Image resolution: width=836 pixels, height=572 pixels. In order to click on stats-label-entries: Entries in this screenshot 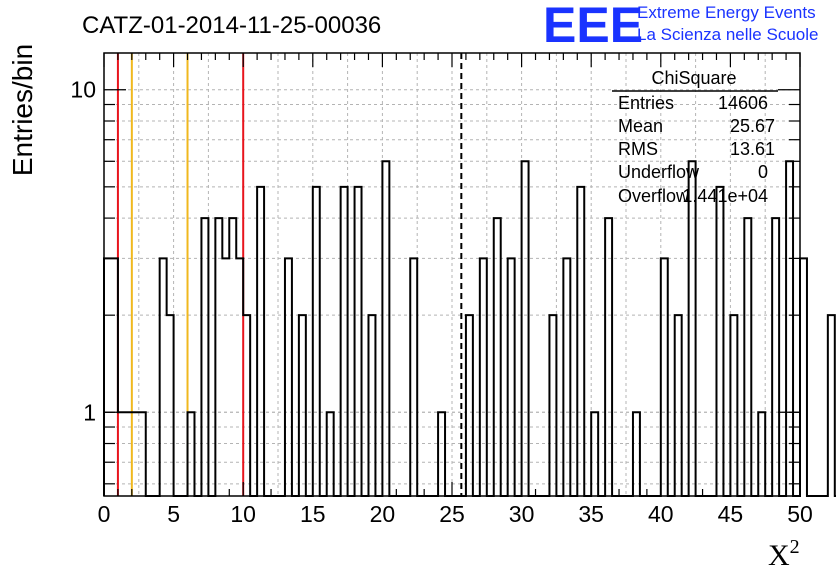, I will do `click(646, 103)`.